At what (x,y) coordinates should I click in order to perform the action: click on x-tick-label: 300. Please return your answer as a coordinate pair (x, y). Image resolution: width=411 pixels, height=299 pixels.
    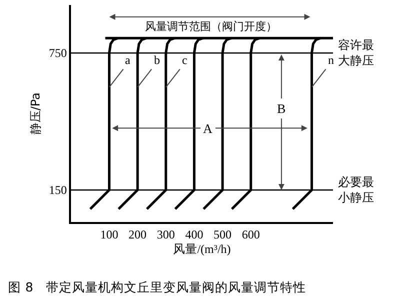
    Looking at the image, I should click on (165, 234).